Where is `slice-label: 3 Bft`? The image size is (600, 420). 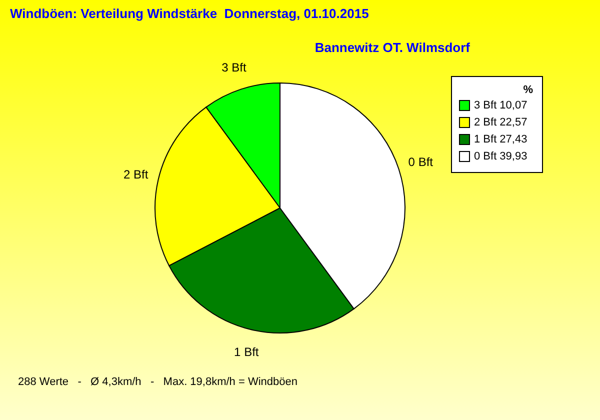
slice-label: 3 Bft is located at coordinates (234, 67).